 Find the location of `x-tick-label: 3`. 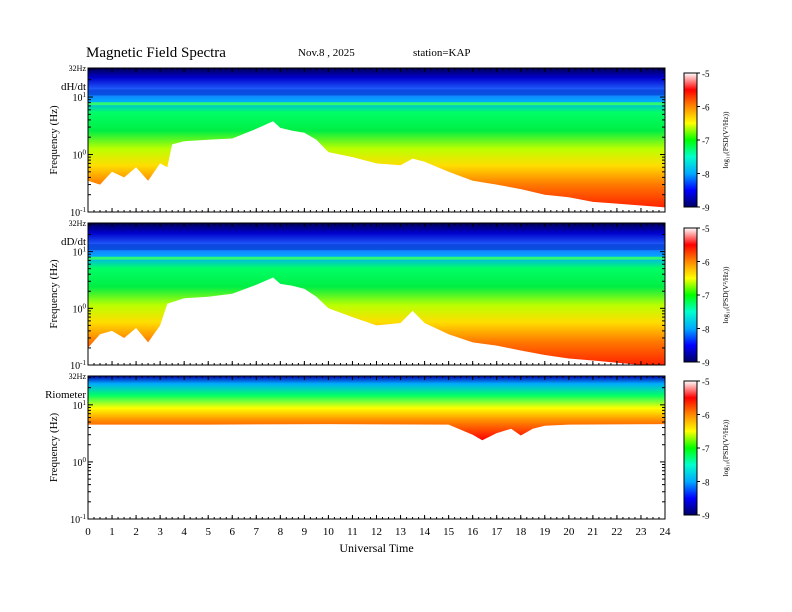

x-tick-label: 3 is located at coordinates (160, 532).